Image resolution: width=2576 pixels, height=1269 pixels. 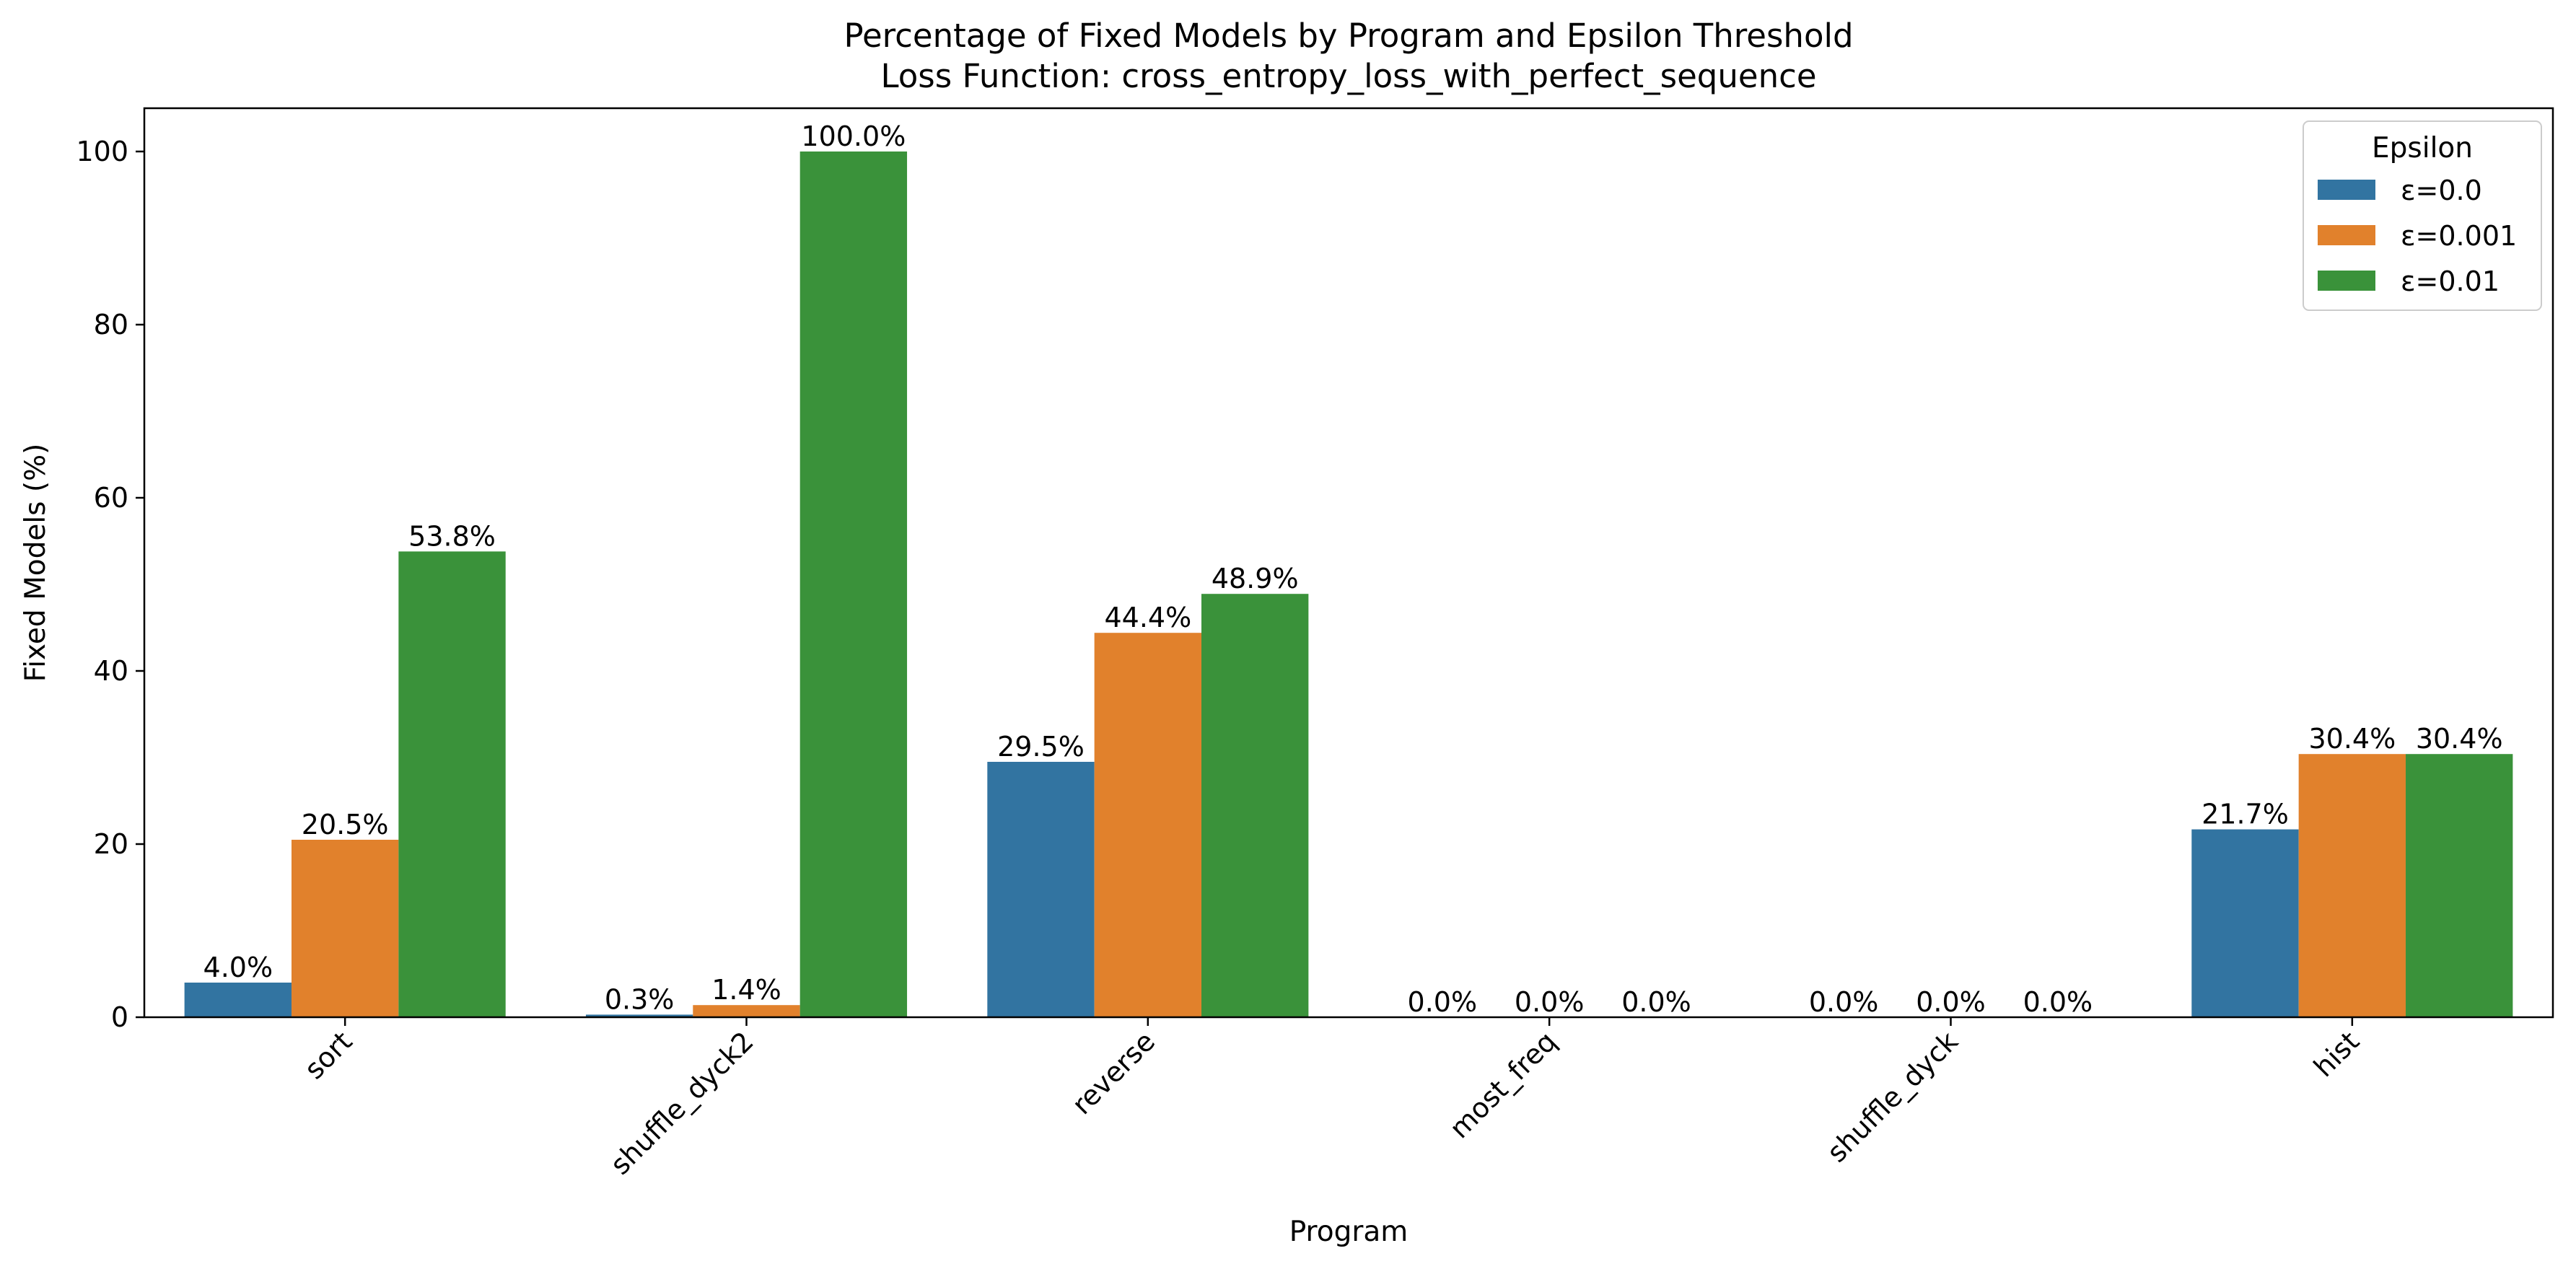 I want to click on legend-entry-label: ε=0.01, so click(x=2450, y=281).